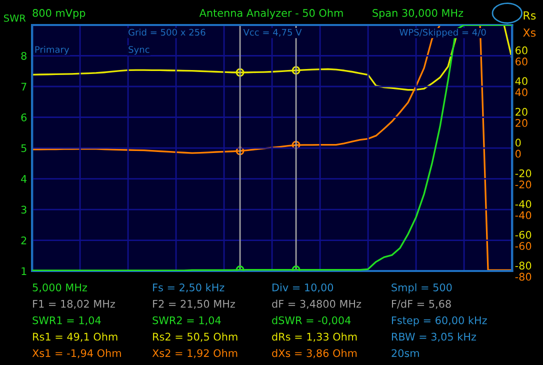 This screenshot has height=365, width=543. I want to click on y2-tick-label: 0, so click(518, 154).